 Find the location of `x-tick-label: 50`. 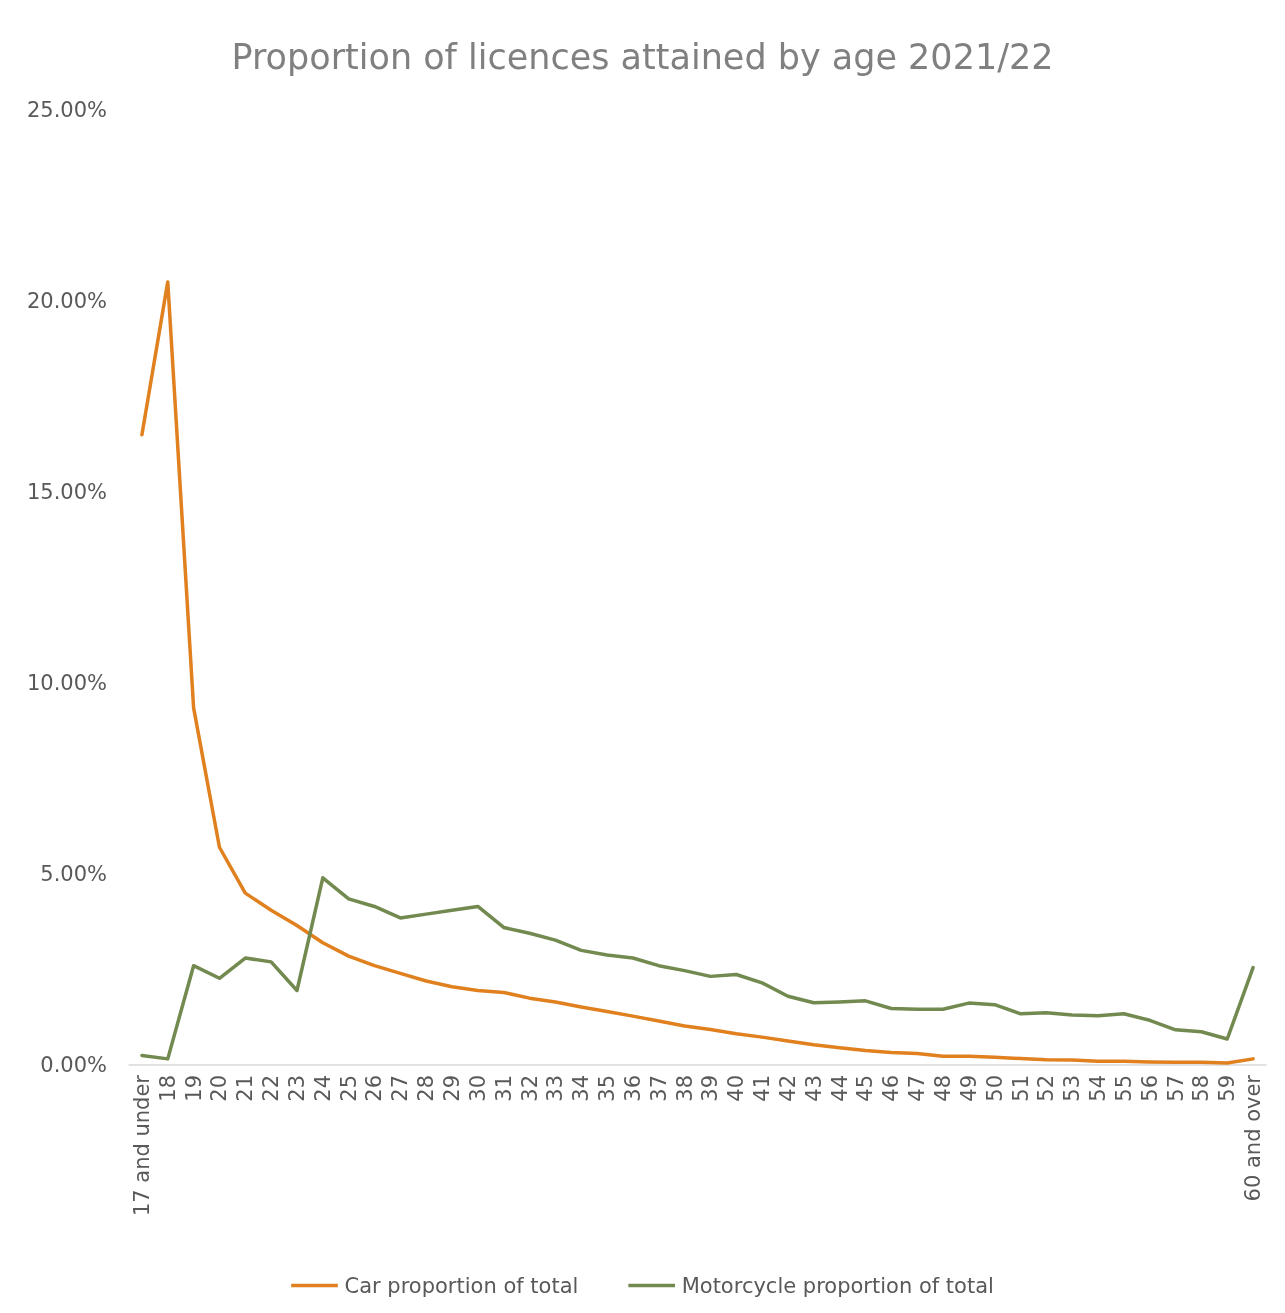

x-tick-label: 50 is located at coordinates (994, 1088).